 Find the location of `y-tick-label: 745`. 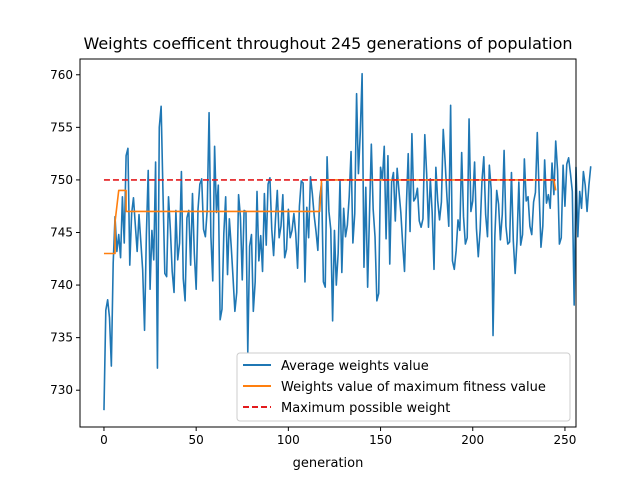

y-tick-label: 745 is located at coordinates (61, 232).